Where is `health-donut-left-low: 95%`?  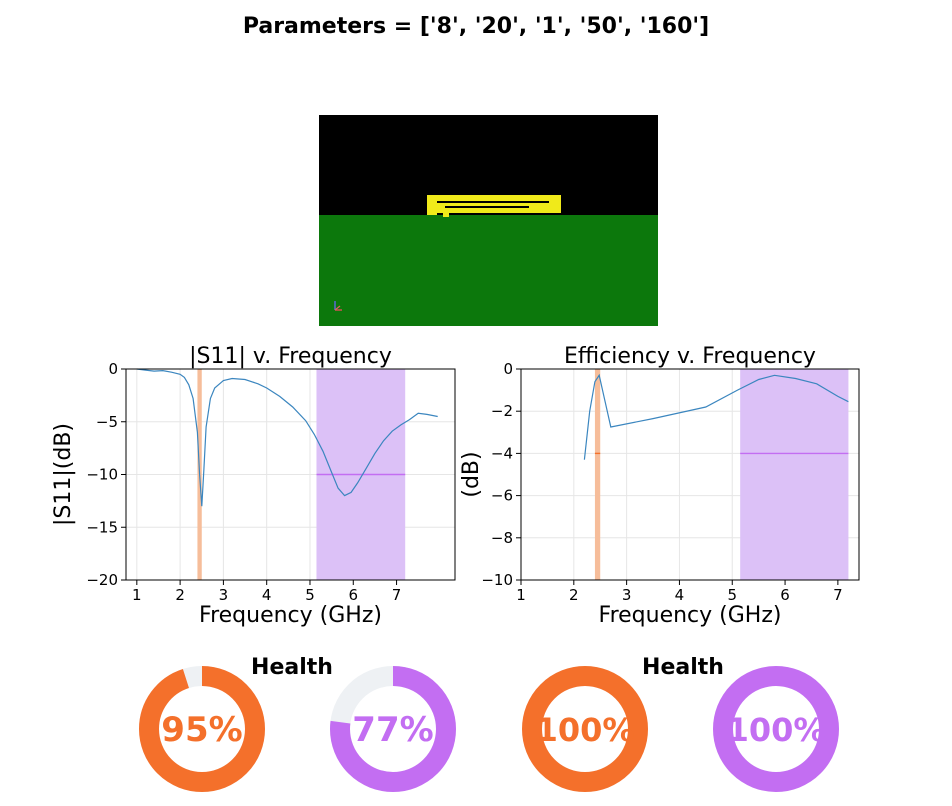 health-donut-left-low: 95% is located at coordinates (202, 729).